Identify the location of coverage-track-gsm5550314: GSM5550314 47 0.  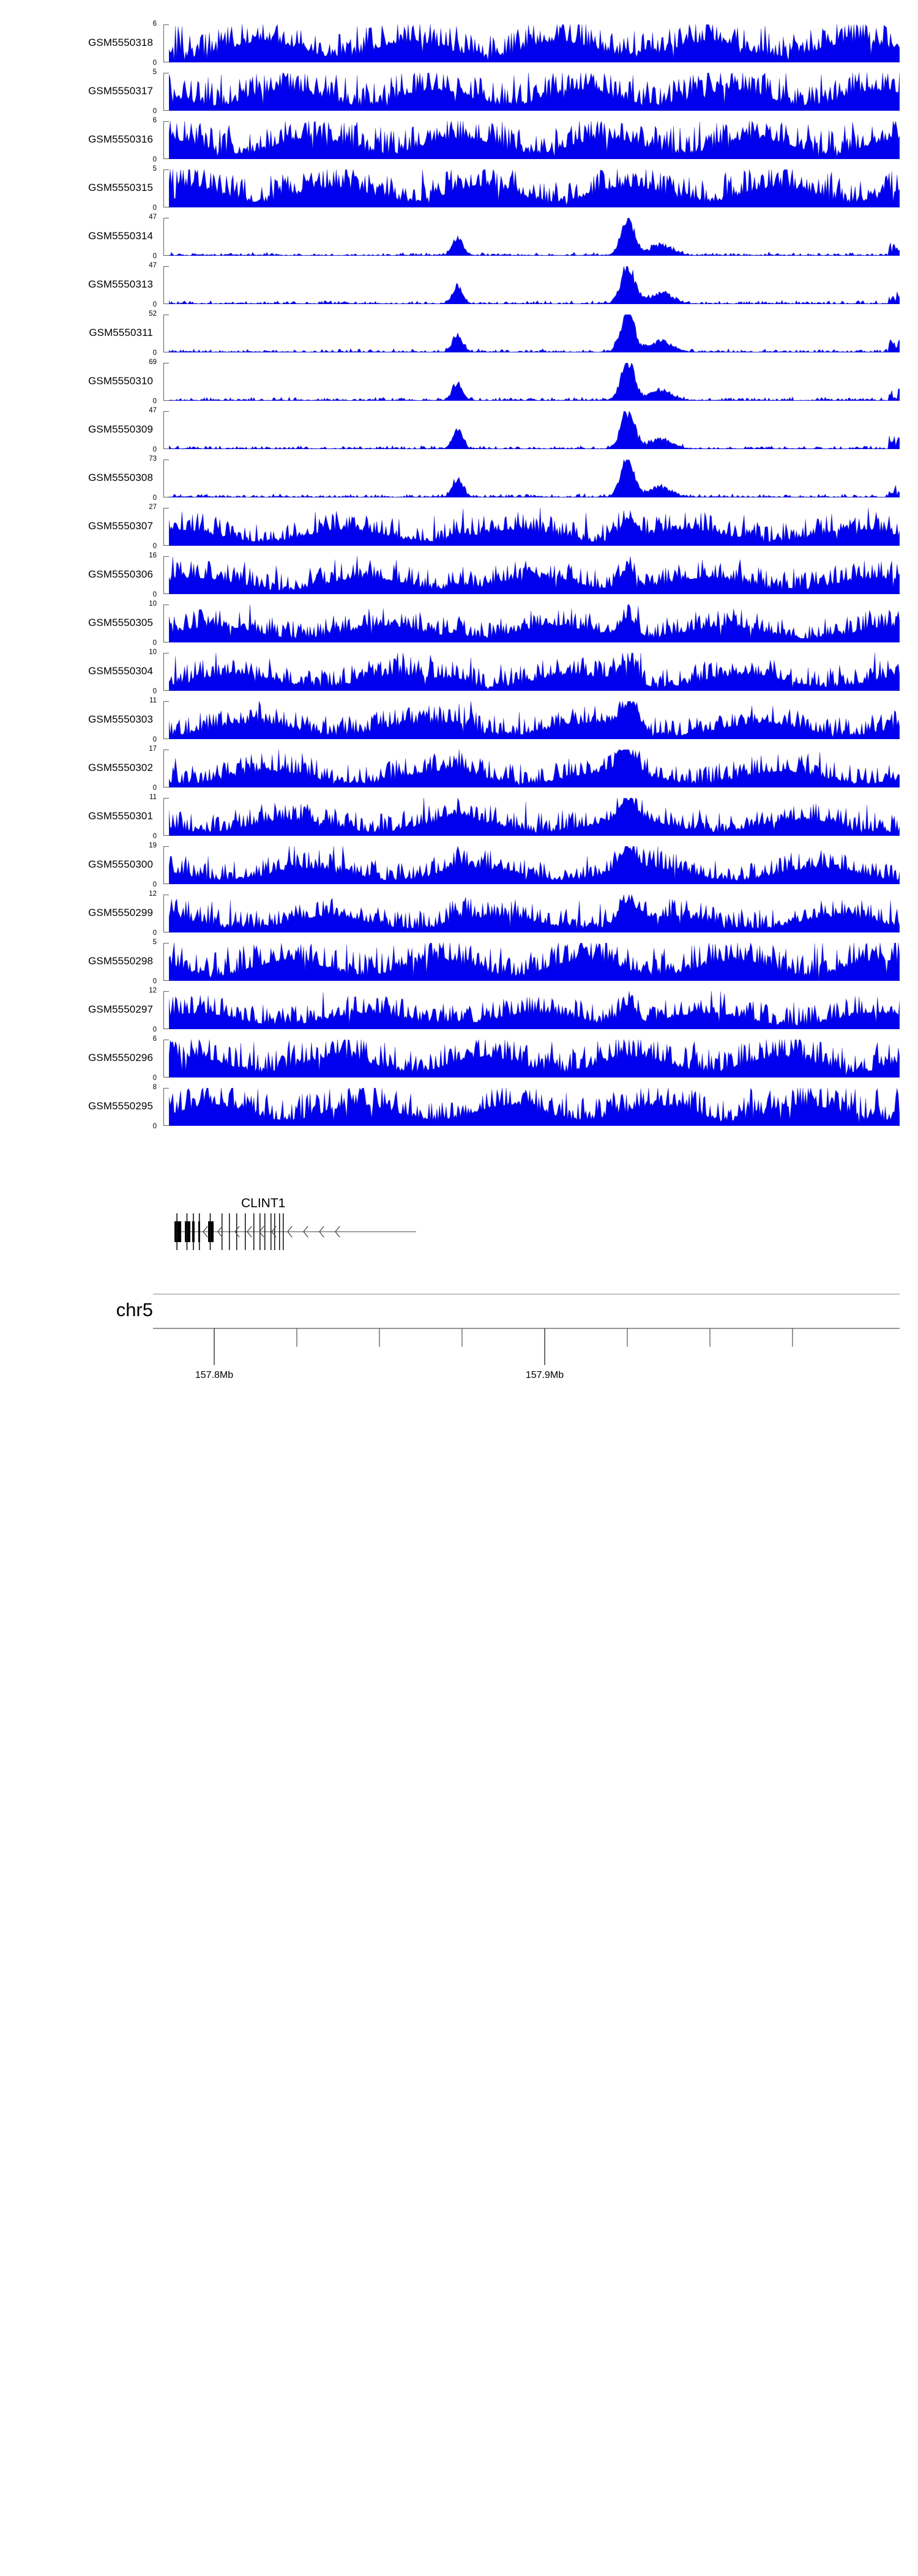
(459, 237).